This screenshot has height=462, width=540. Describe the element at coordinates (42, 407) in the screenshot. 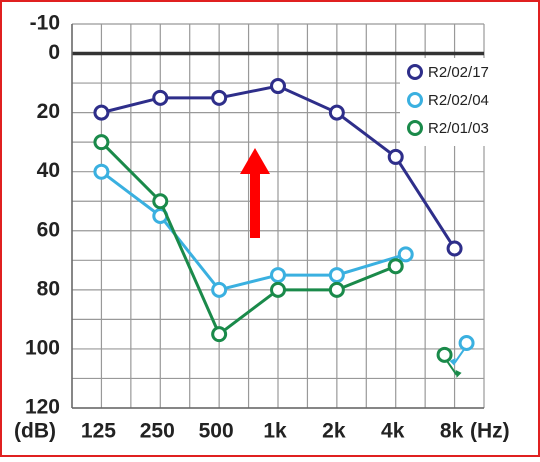

I see `y-tick-label: 120` at that location.